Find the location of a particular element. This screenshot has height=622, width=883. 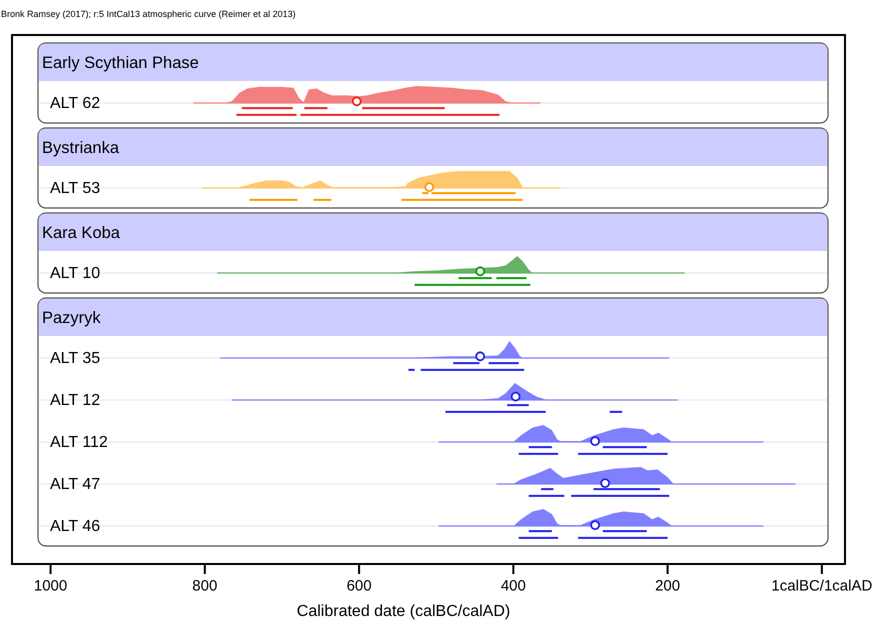

text: ALT 46 is located at coordinates (75, 526).